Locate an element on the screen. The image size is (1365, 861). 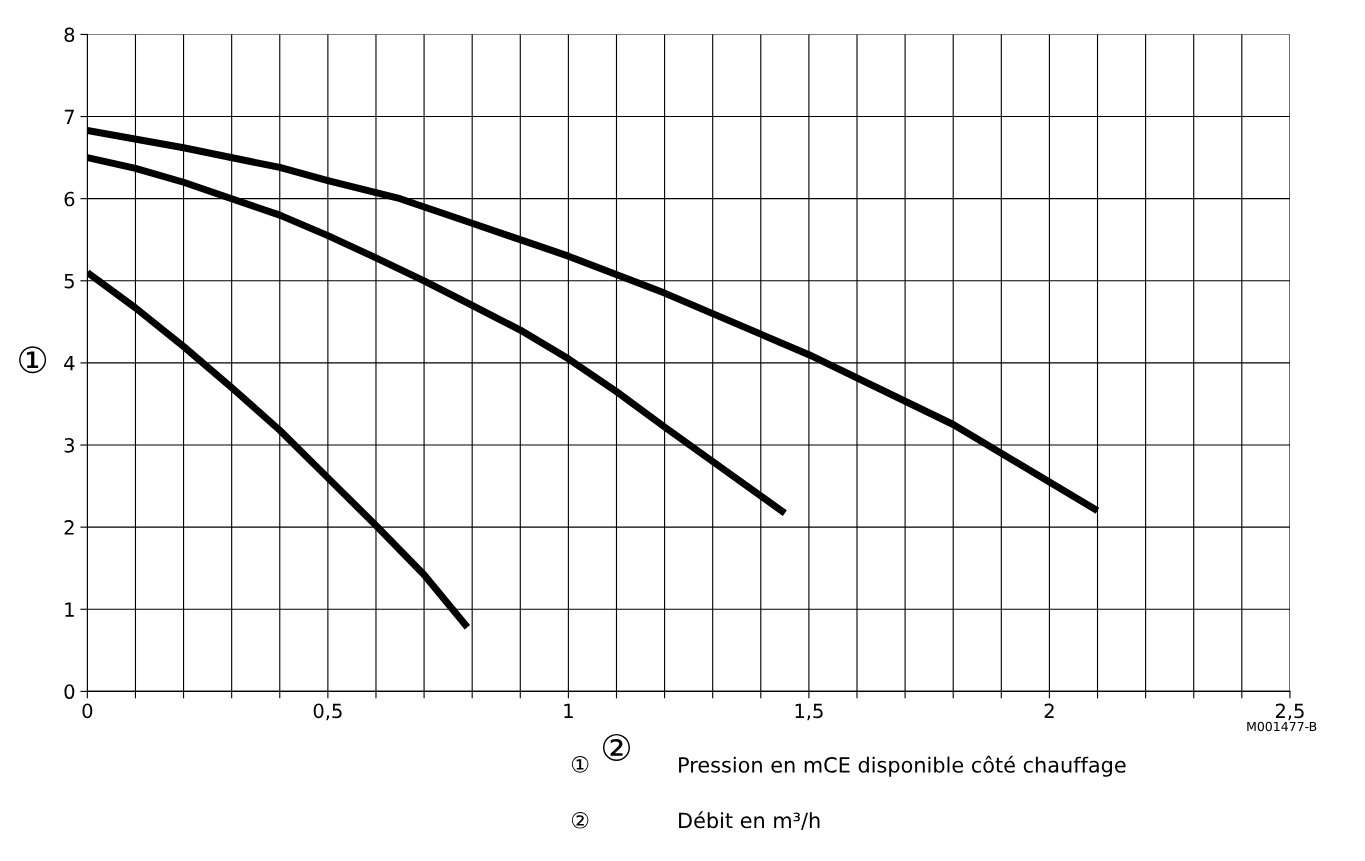
y-tick-label: 0 is located at coordinates (69, 692).